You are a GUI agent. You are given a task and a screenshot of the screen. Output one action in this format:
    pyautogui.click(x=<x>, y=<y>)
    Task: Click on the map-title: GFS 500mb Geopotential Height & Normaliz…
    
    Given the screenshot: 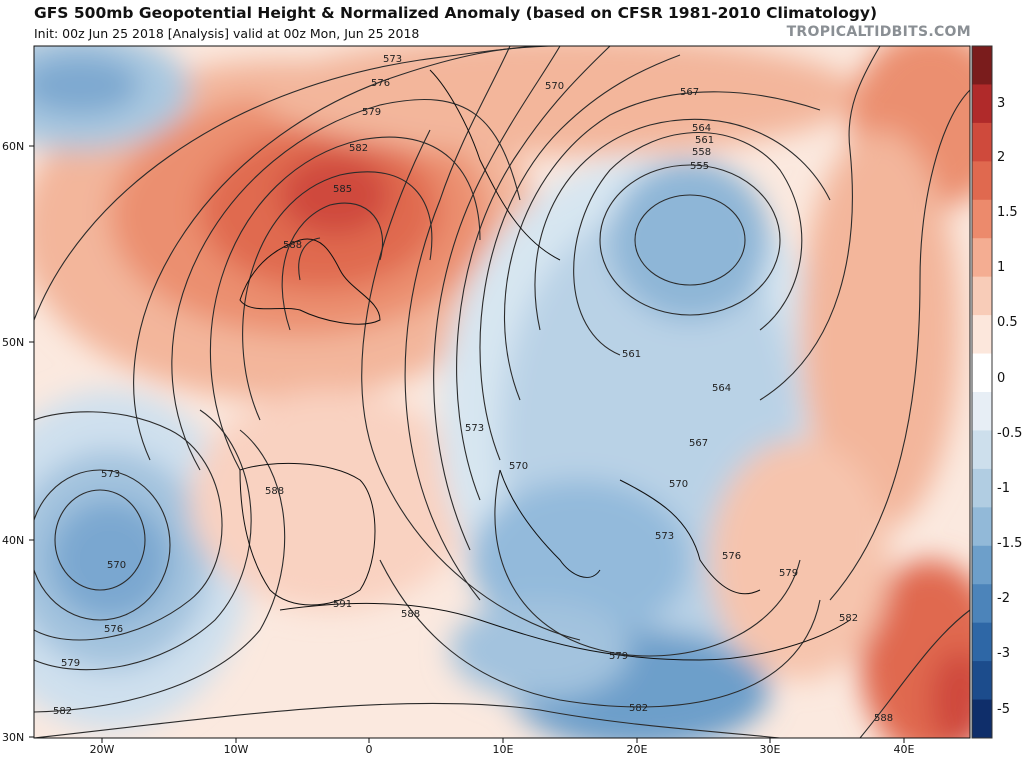 What is the action you would take?
    pyautogui.click(x=456, y=13)
    